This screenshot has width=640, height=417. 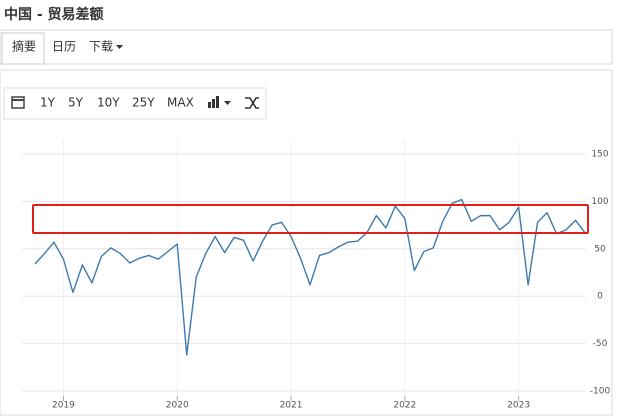 What do you see at coordinates (600, 249) in the screenshot?
I see `y-tick-label: 50` at bounding box center [600, 249].